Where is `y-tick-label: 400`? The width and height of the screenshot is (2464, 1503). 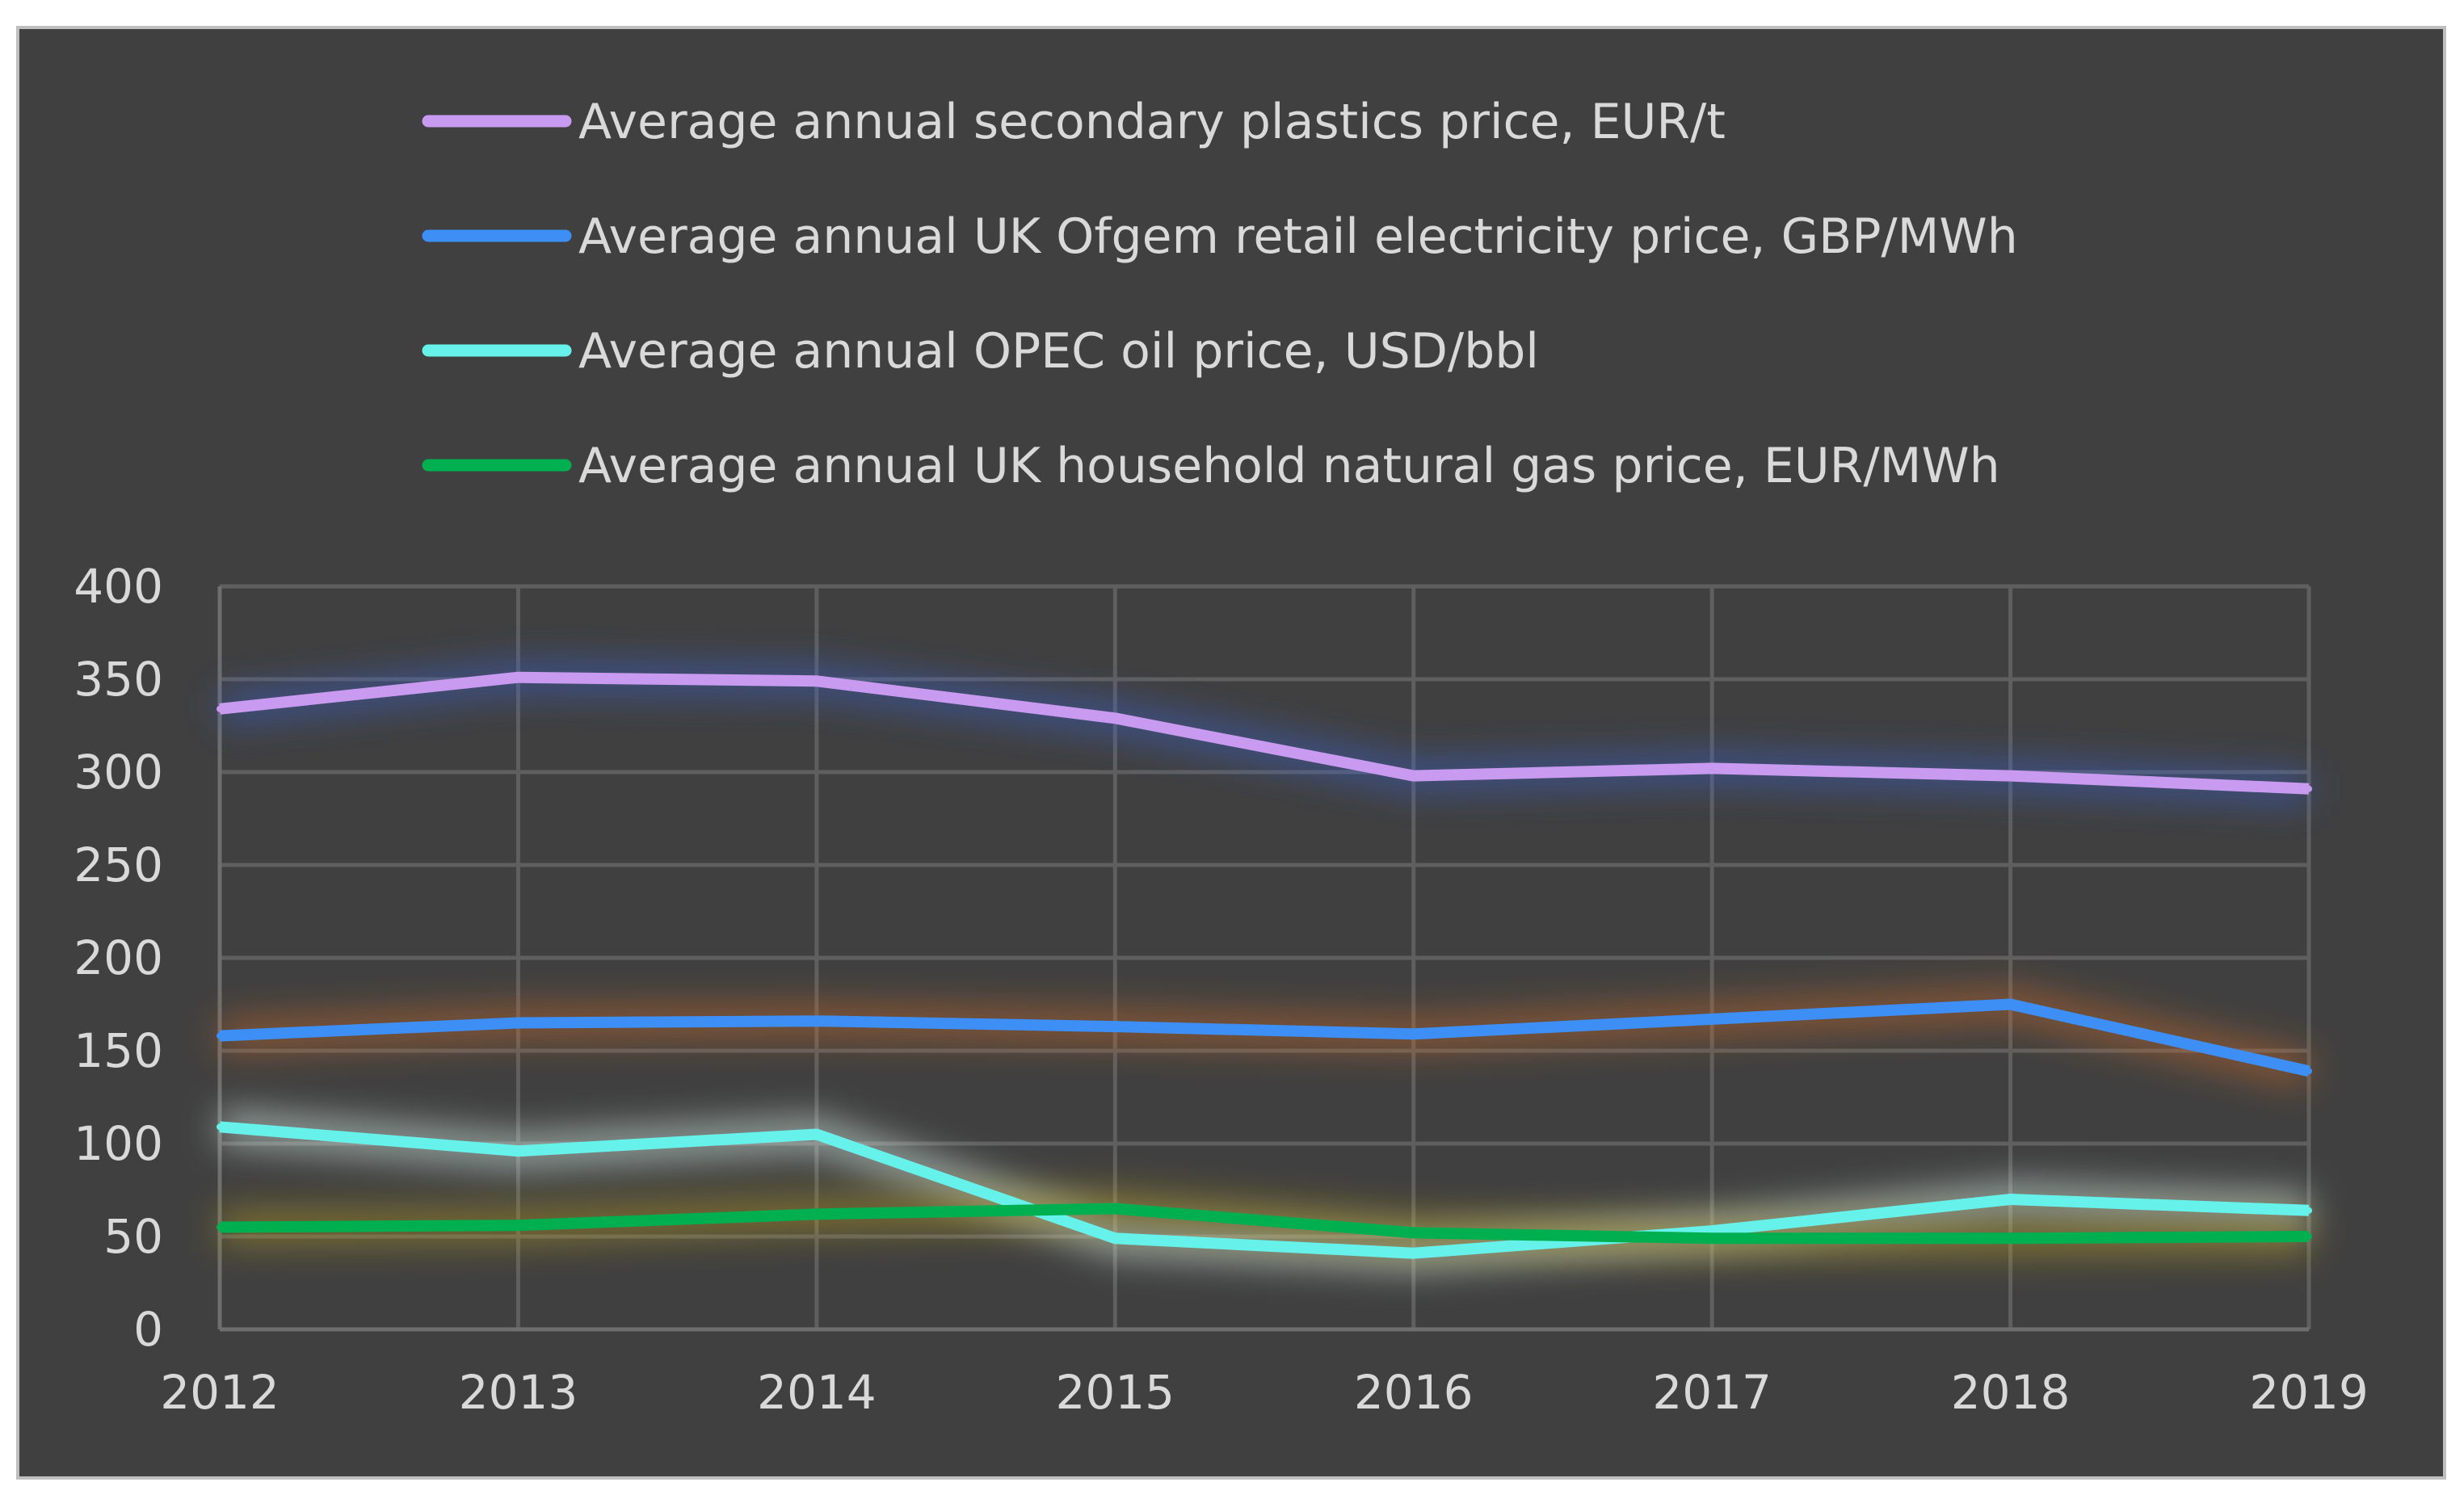 y-tick-label: 400 is located at coordinates (118, 587).